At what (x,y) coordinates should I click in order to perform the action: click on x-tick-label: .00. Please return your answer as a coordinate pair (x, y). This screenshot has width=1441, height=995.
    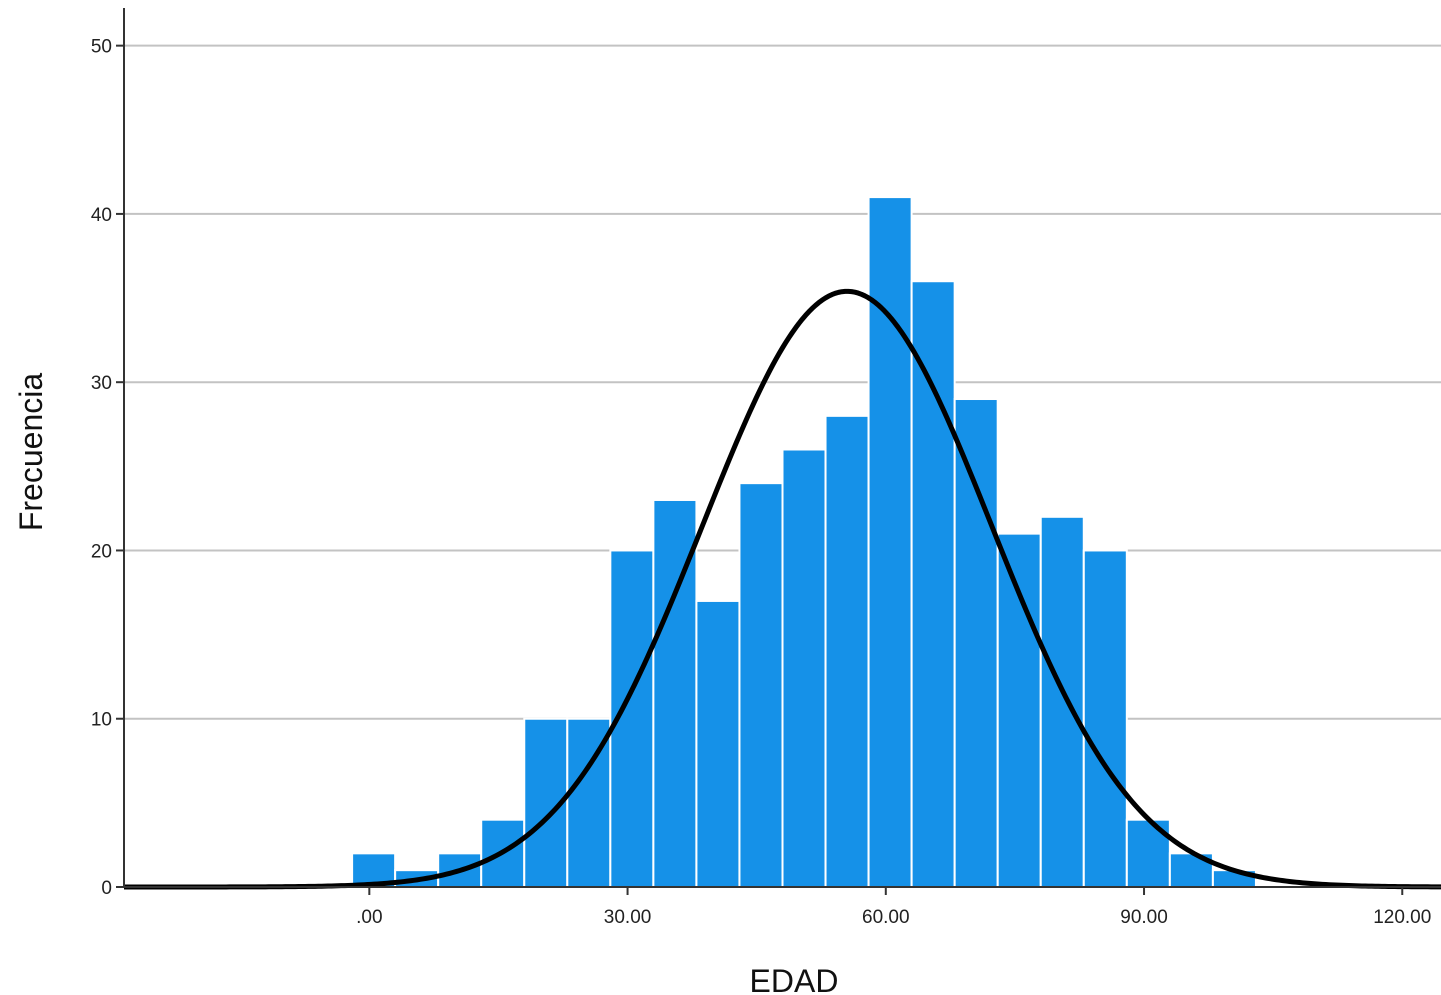
    Looking at the image, I should click on (369, 917).